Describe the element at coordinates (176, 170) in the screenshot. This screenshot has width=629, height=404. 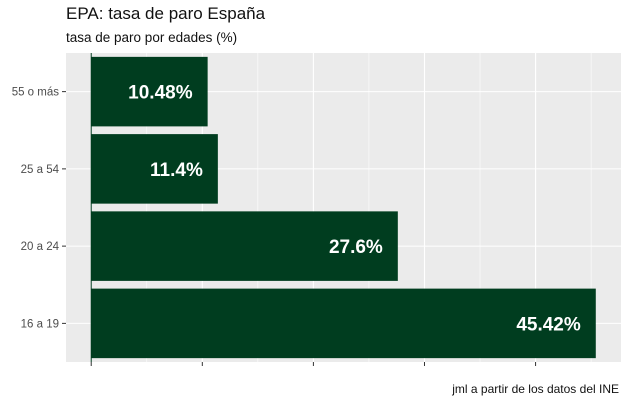
I see `bar-data-label: 11.4%` at that location.